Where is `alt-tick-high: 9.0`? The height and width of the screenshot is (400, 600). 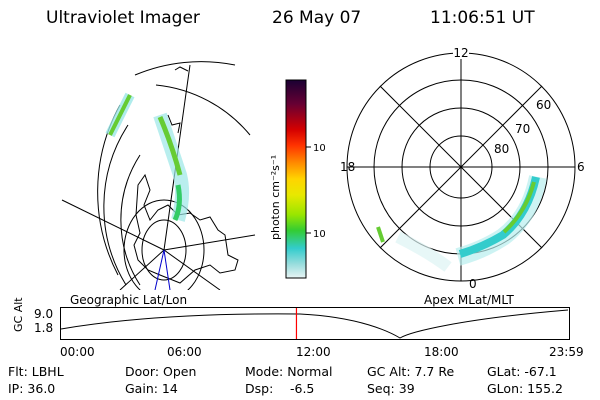
alt-tick-high: 9.0 is located at coordinates (44, 314).